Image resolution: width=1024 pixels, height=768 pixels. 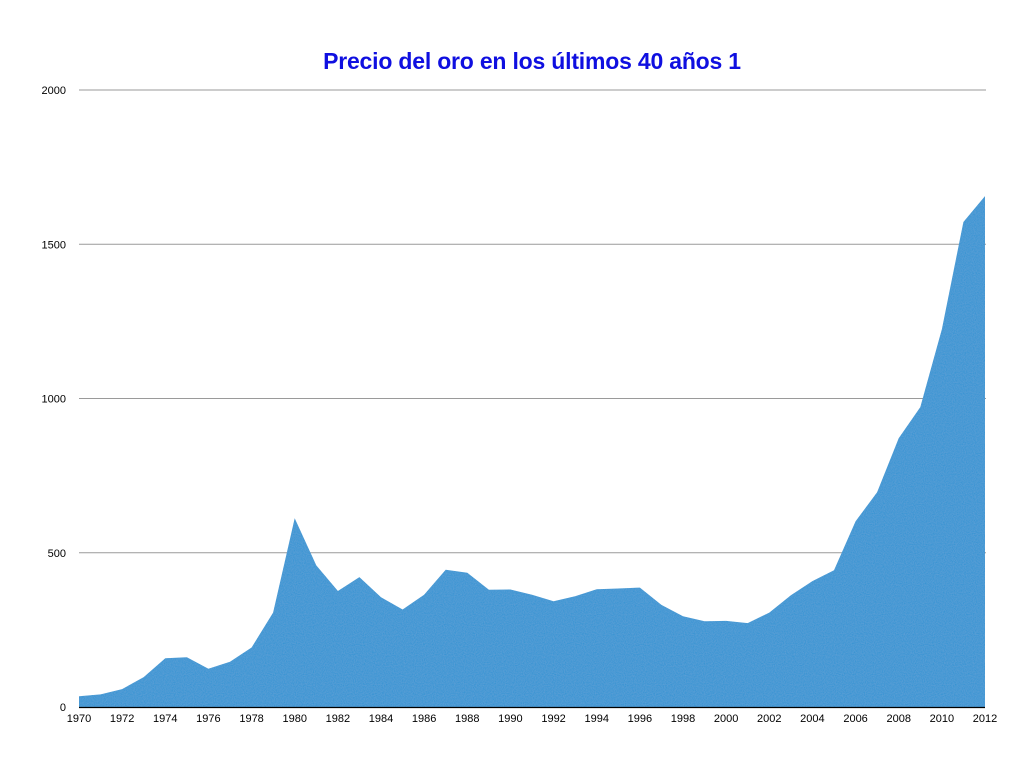 I want to click on x-tick-label: 1970, so click(x=79, y=719).